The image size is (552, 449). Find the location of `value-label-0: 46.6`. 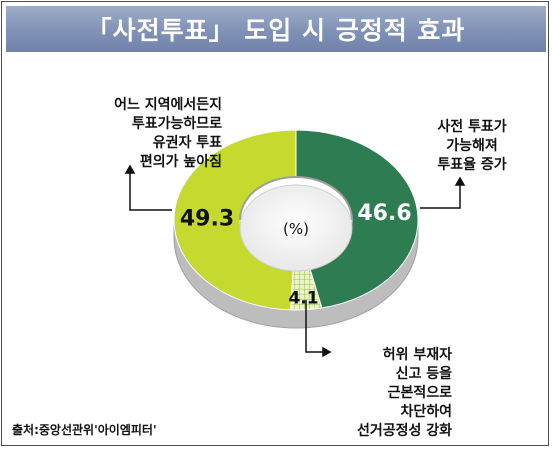

value-label-0: 46.6 is located at coordinates (384, 213).